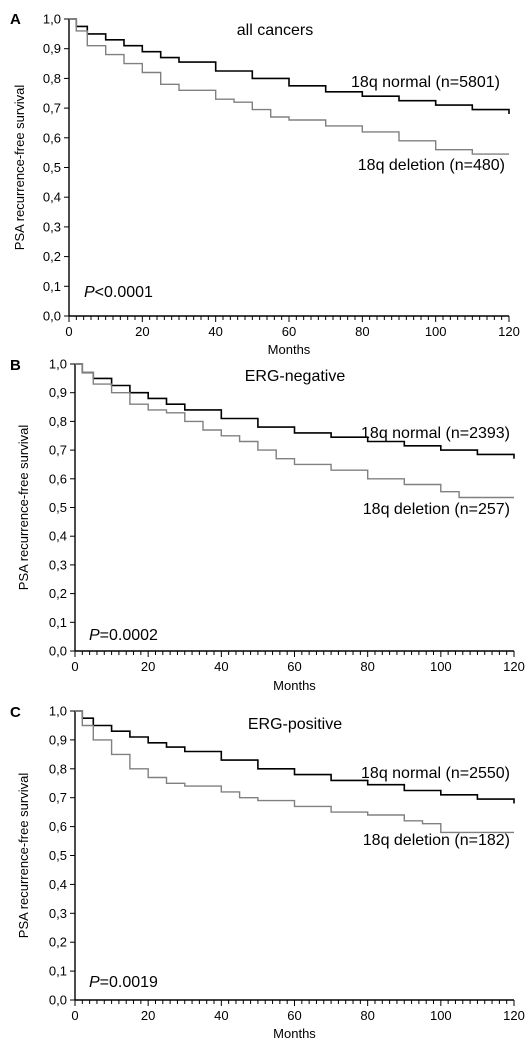 The height and width of the screenshot is (1044, 529). I want to click on label-18q-normal: 18q normal (n=2393), so click(435, 433).